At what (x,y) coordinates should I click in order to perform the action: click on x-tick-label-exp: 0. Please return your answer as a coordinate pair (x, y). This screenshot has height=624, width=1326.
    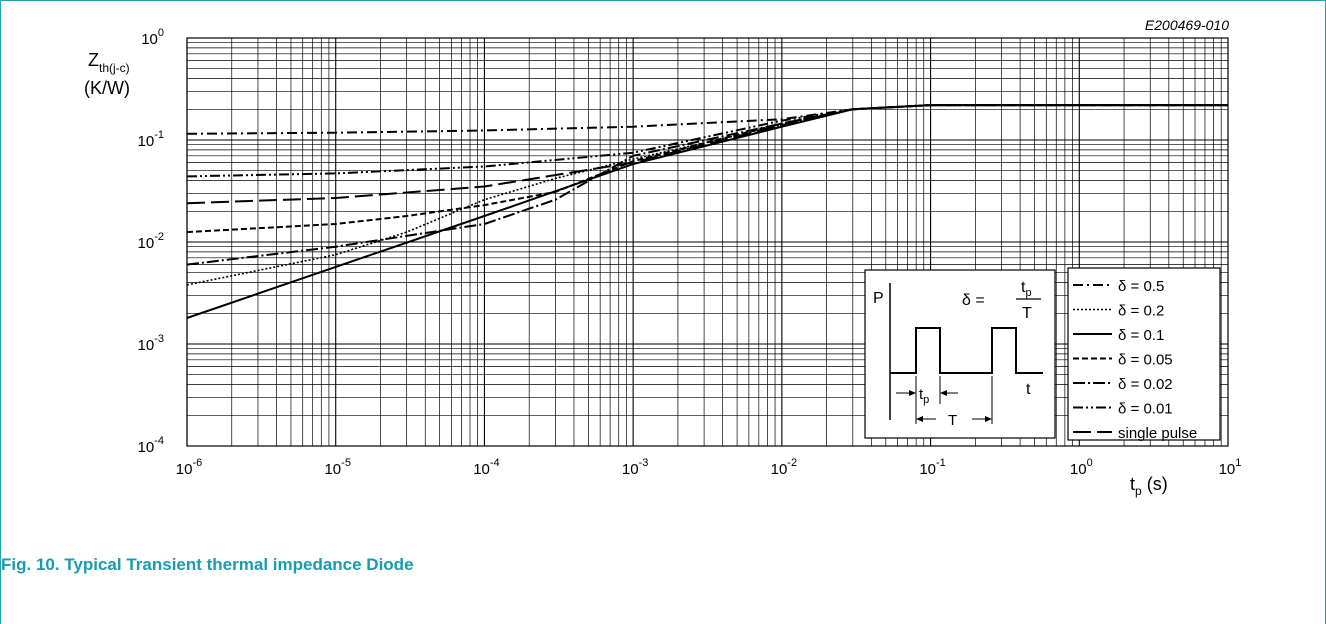
    Looking at the image, I should click on (1090, 463).